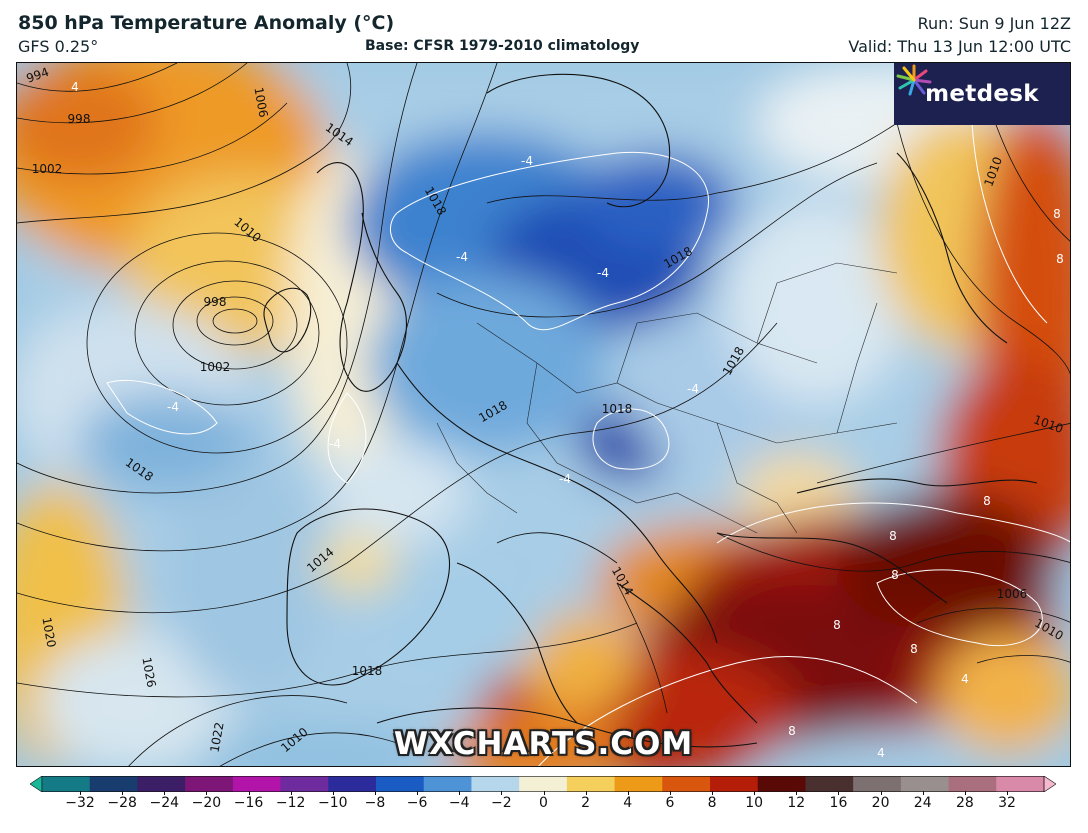 Image resolution: width=1088 pixels, height=833 pixels. Describe the element at coordinates (964, 803) in the screenshot. I see `colorbar-tick-label: 28` at that location.